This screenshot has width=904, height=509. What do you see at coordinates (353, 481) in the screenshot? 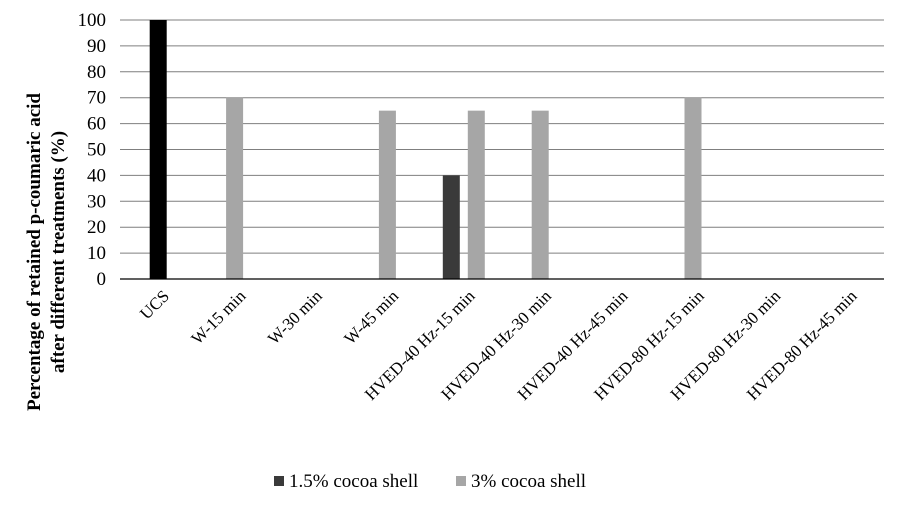
I see `legend-label: 1.5% cocoa shell` at bounding box center [353, 481].